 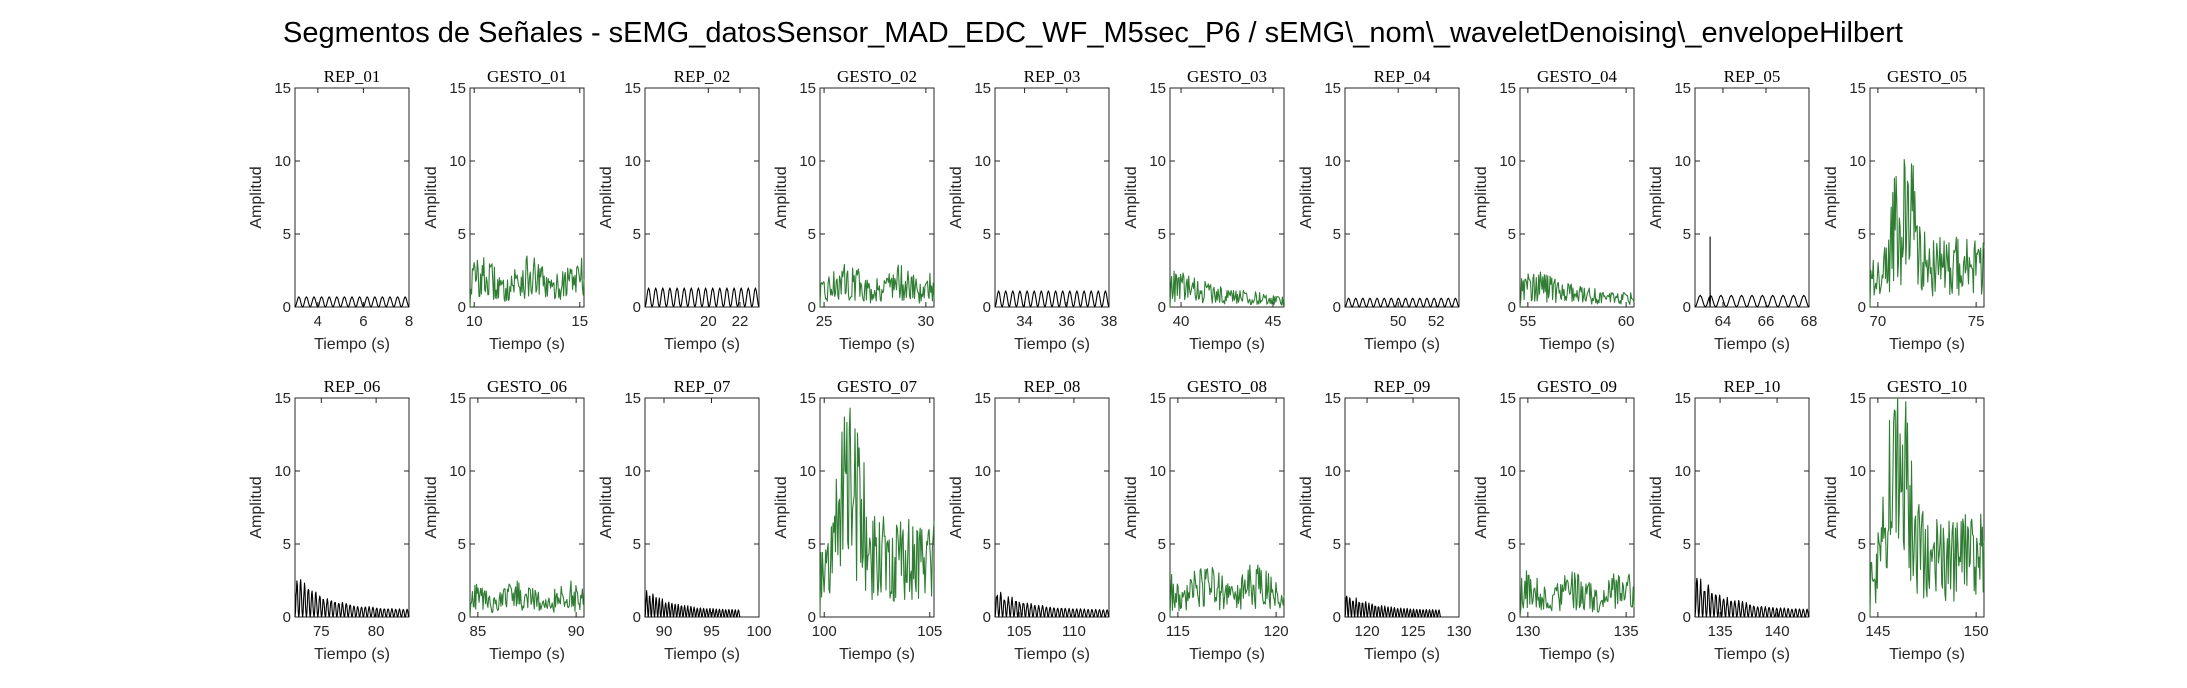 I want to click on chart-15-signal-line, so click(x=1052, y=604).